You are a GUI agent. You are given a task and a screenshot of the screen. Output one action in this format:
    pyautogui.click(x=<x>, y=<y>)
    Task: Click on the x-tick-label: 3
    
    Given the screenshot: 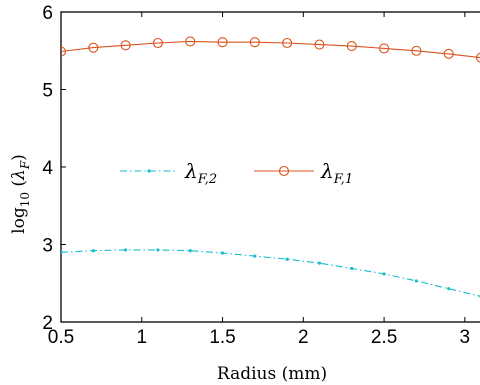 What is the action you would take?
    pyautogui.click(x=465, y=337)
    